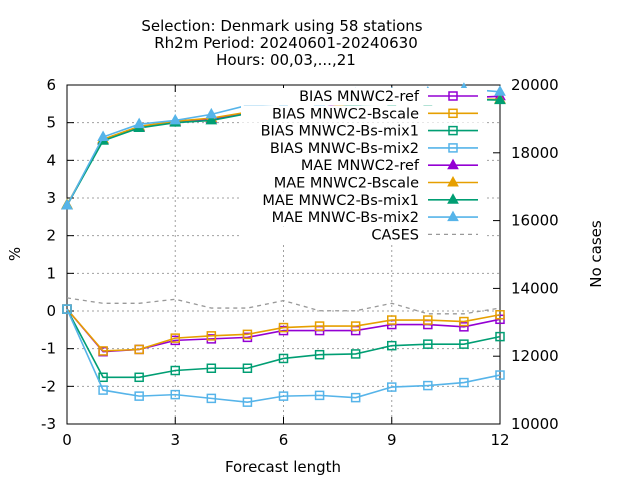 The width and height of the screenshot is (640, 480). What do you see at coordinates (48, 349) in the screenshot?
I see `y-tick-label: -1` at bounding box center [48, 349].